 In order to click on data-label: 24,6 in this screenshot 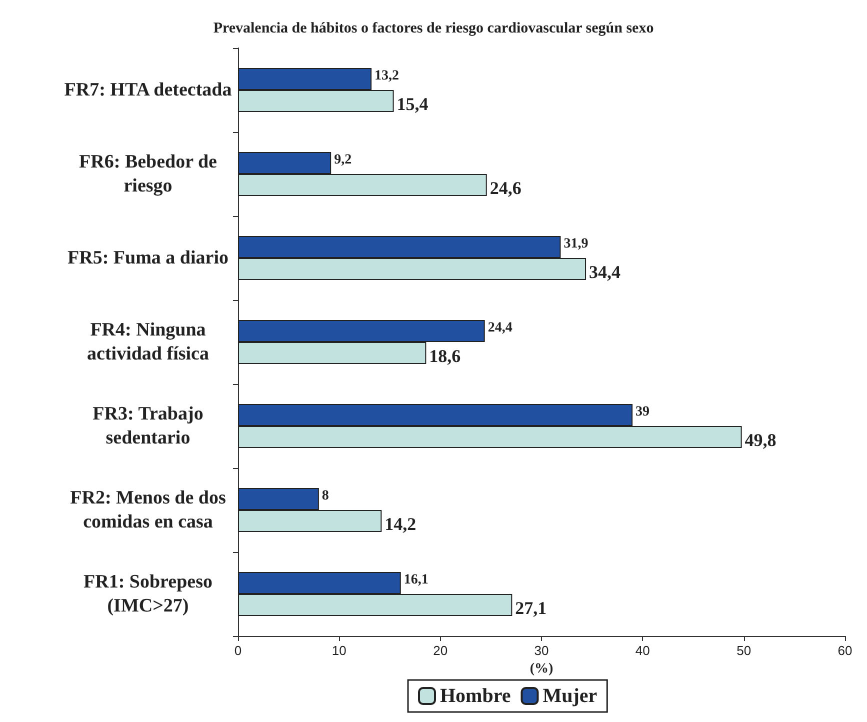, I will do `click(506, 188)`.